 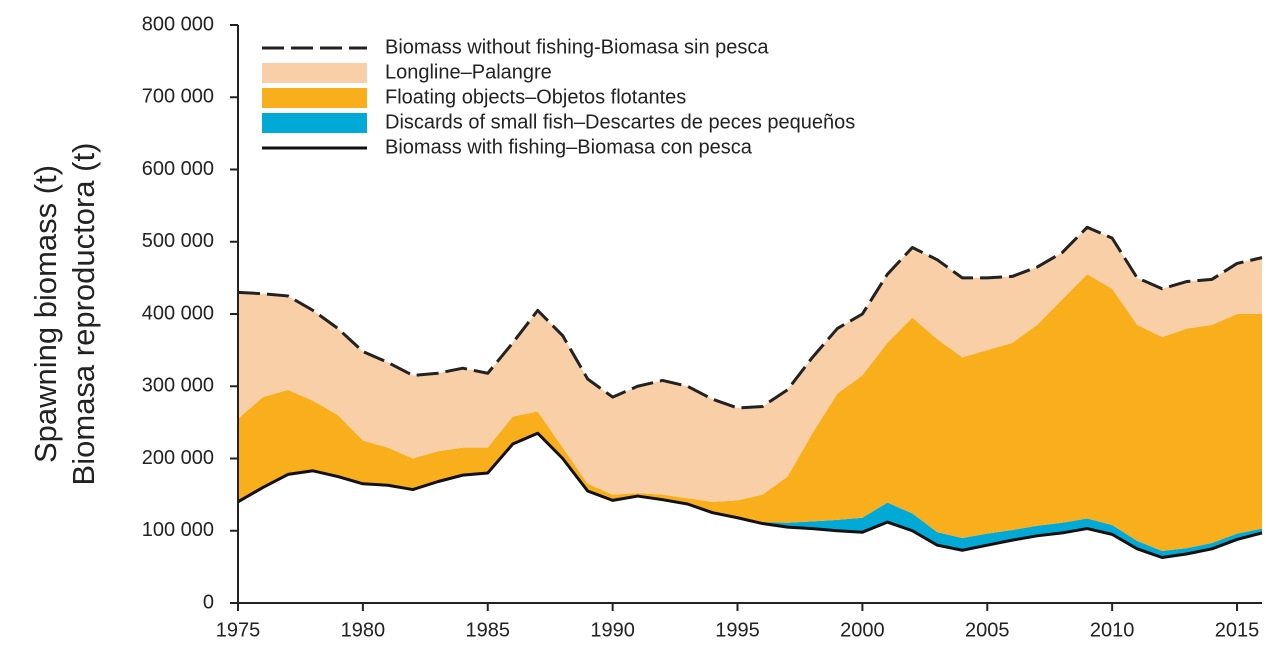 I want to click on y-tick-label: 400 000, so click(x=178, y=313).